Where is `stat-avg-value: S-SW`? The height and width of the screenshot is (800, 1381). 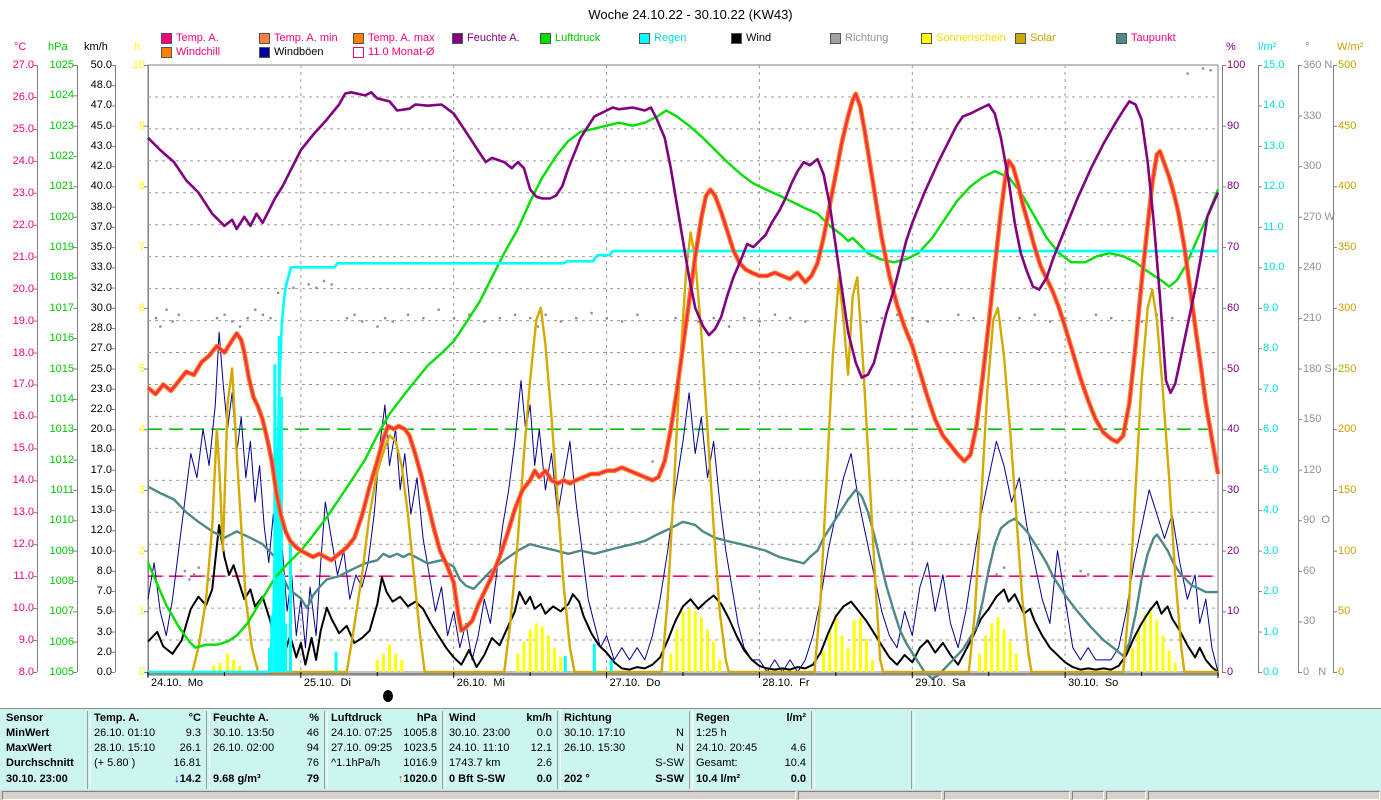
stat-avg-value: S-SW is located at coordinates (669, 763).